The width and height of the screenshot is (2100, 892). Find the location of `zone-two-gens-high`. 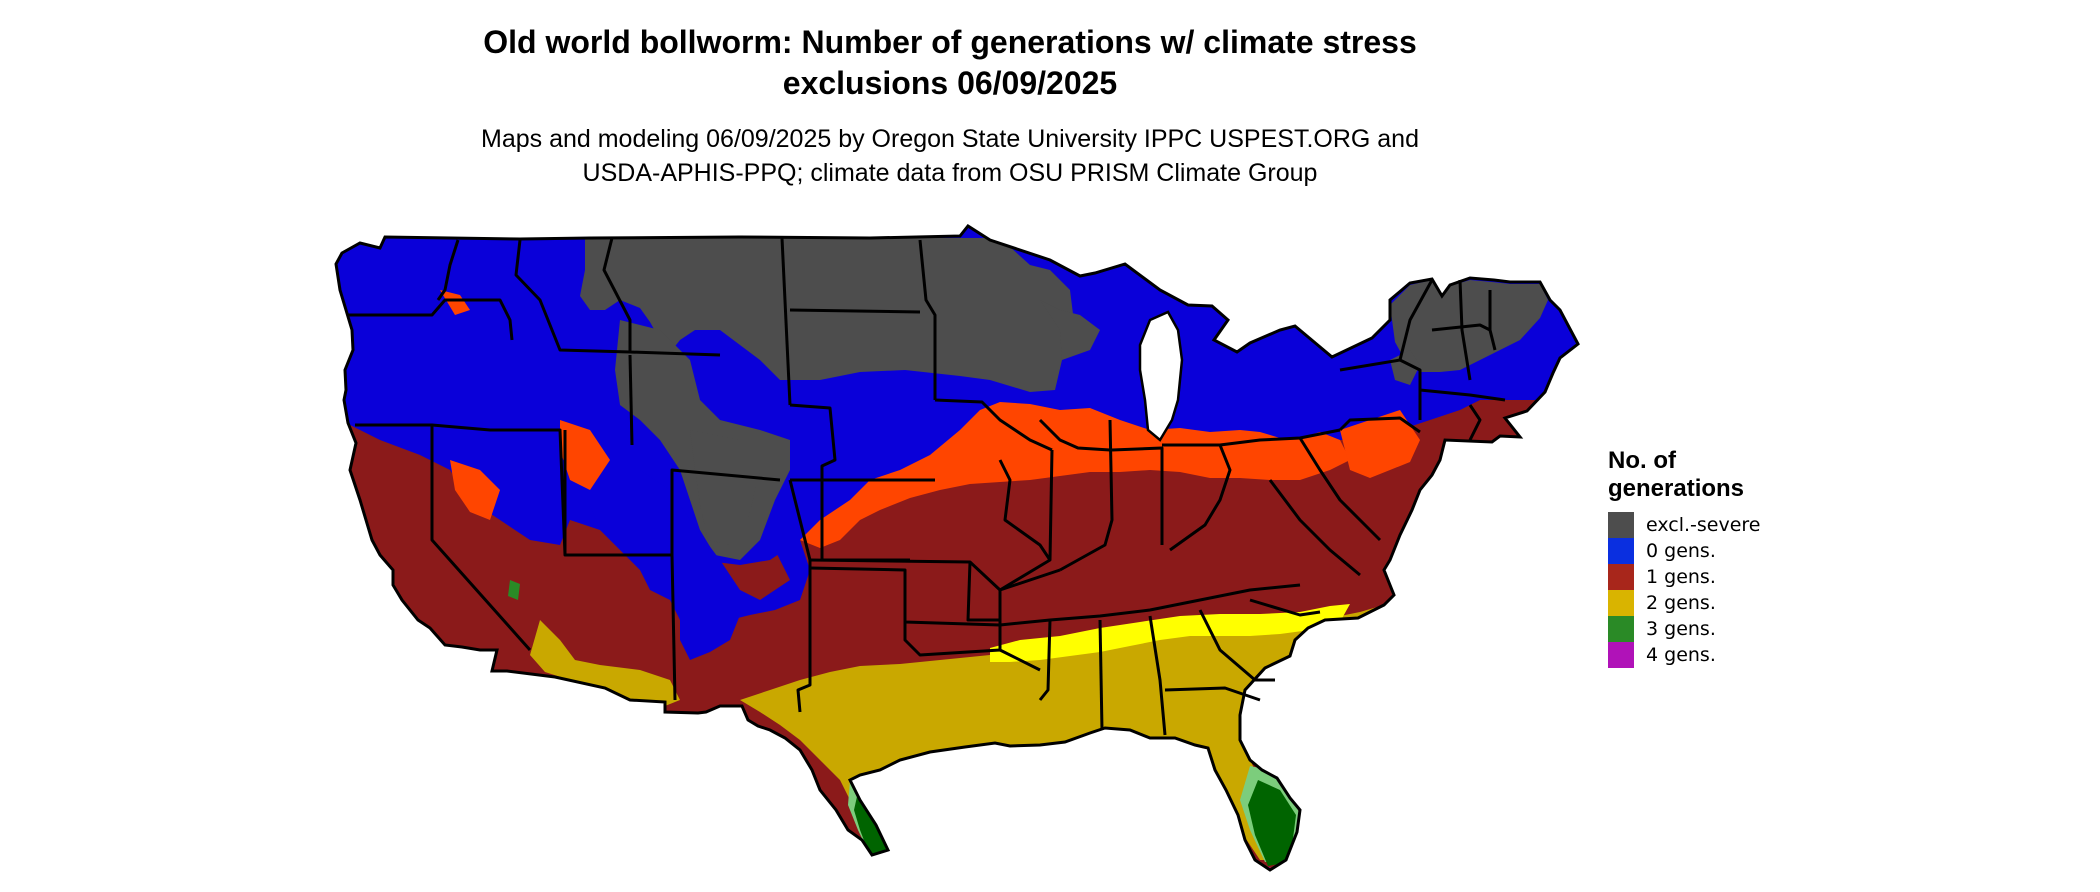

zone-two-gens-high is located at coordinates (1170, 633).